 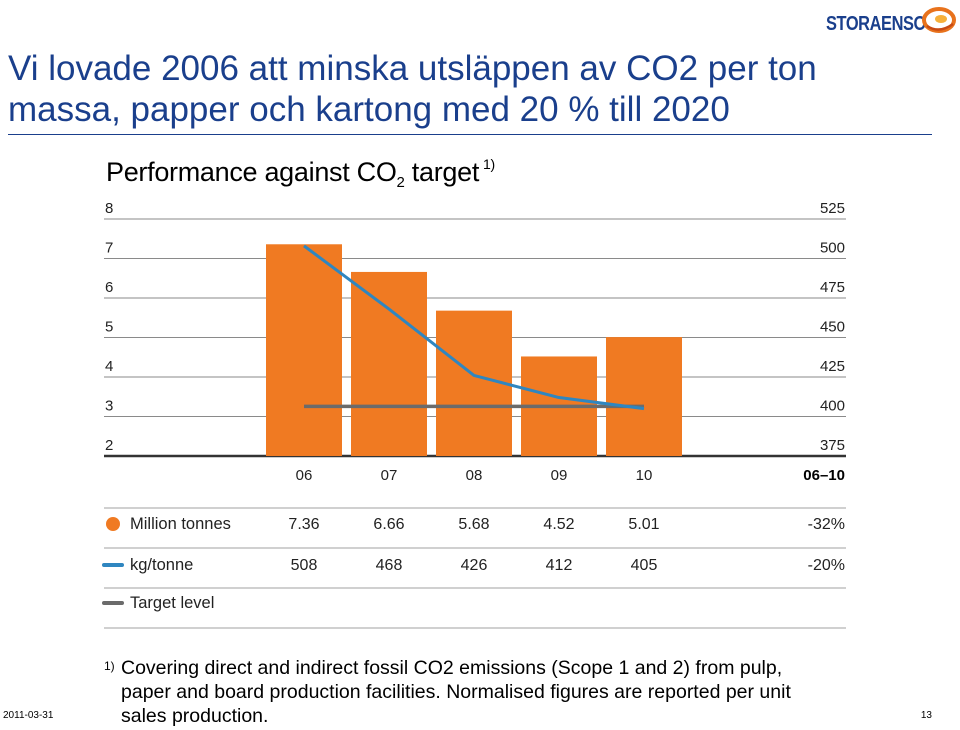 I want to click on bar-series, so click(x=474, y=350).